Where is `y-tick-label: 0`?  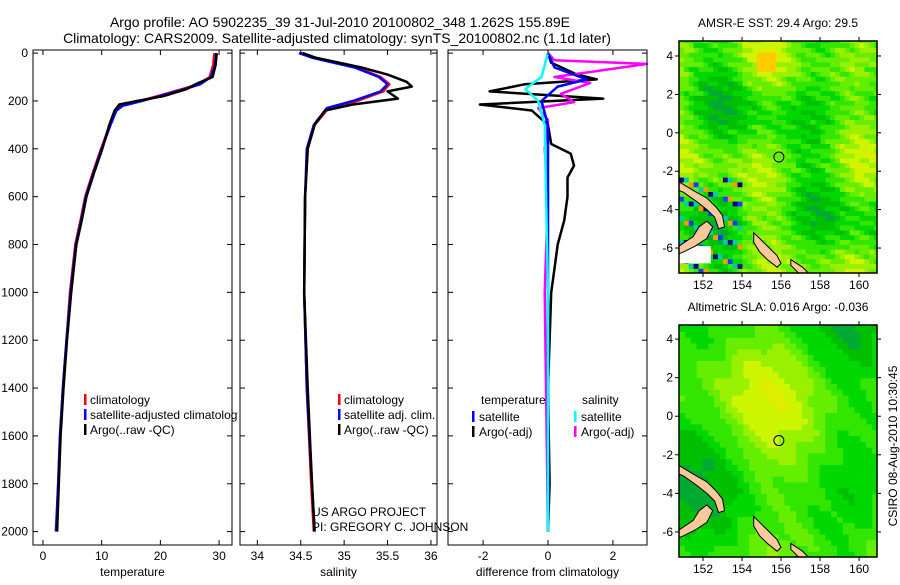 y-tick-label: 0 is located at coordinates (24, 53).